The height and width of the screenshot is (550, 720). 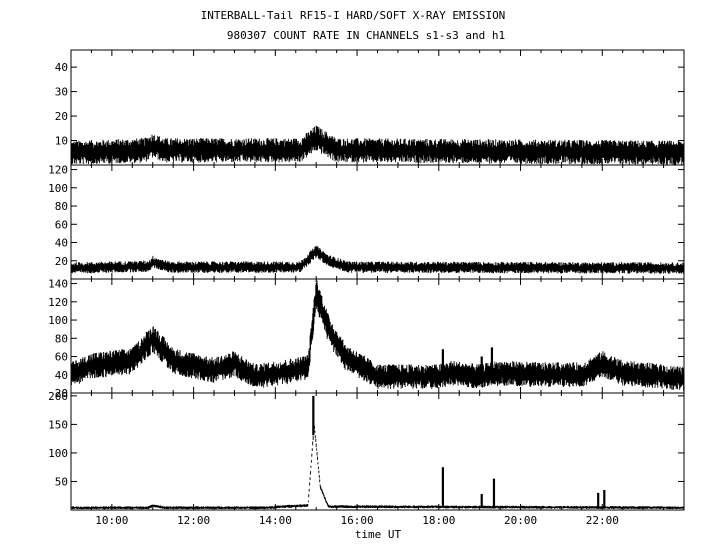 I want to click on x-tick-label: 10:00, so click(x=111, y=520).